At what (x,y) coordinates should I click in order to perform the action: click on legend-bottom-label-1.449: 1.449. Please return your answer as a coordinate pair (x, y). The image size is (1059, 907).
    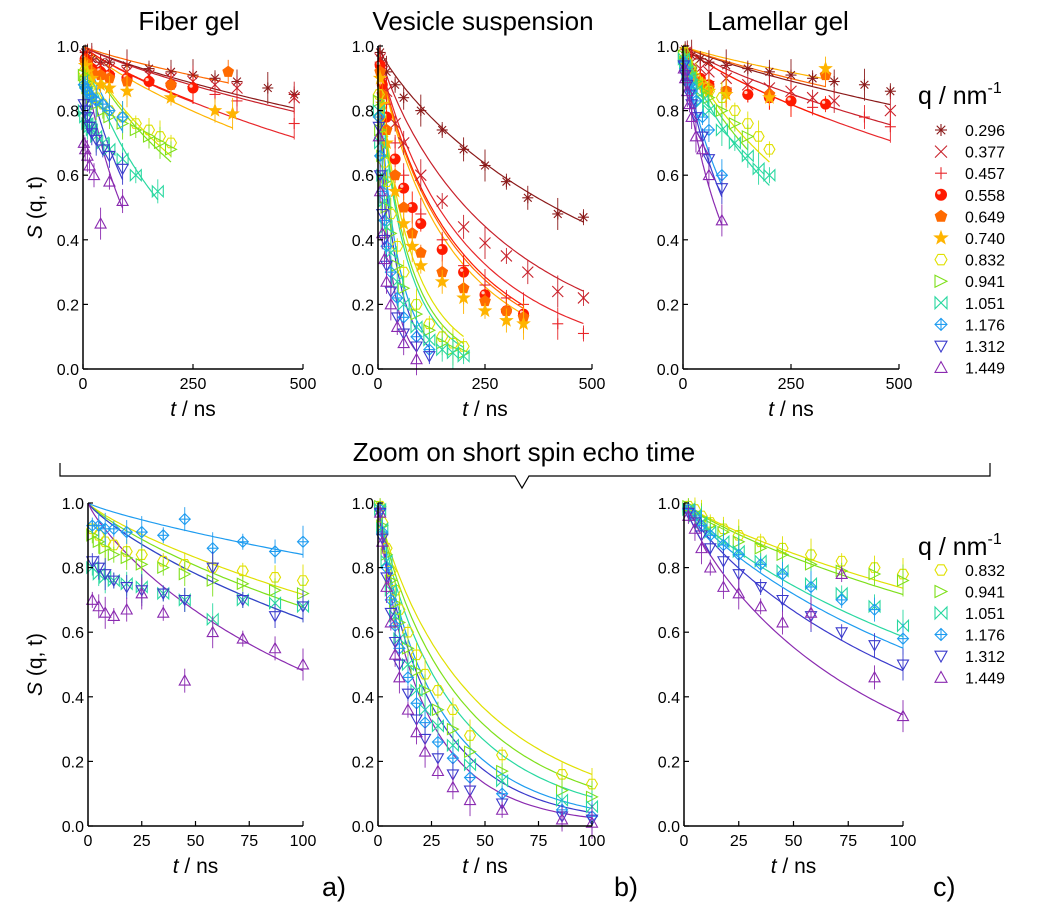
    Looking at the image, I should click on (985, 679).